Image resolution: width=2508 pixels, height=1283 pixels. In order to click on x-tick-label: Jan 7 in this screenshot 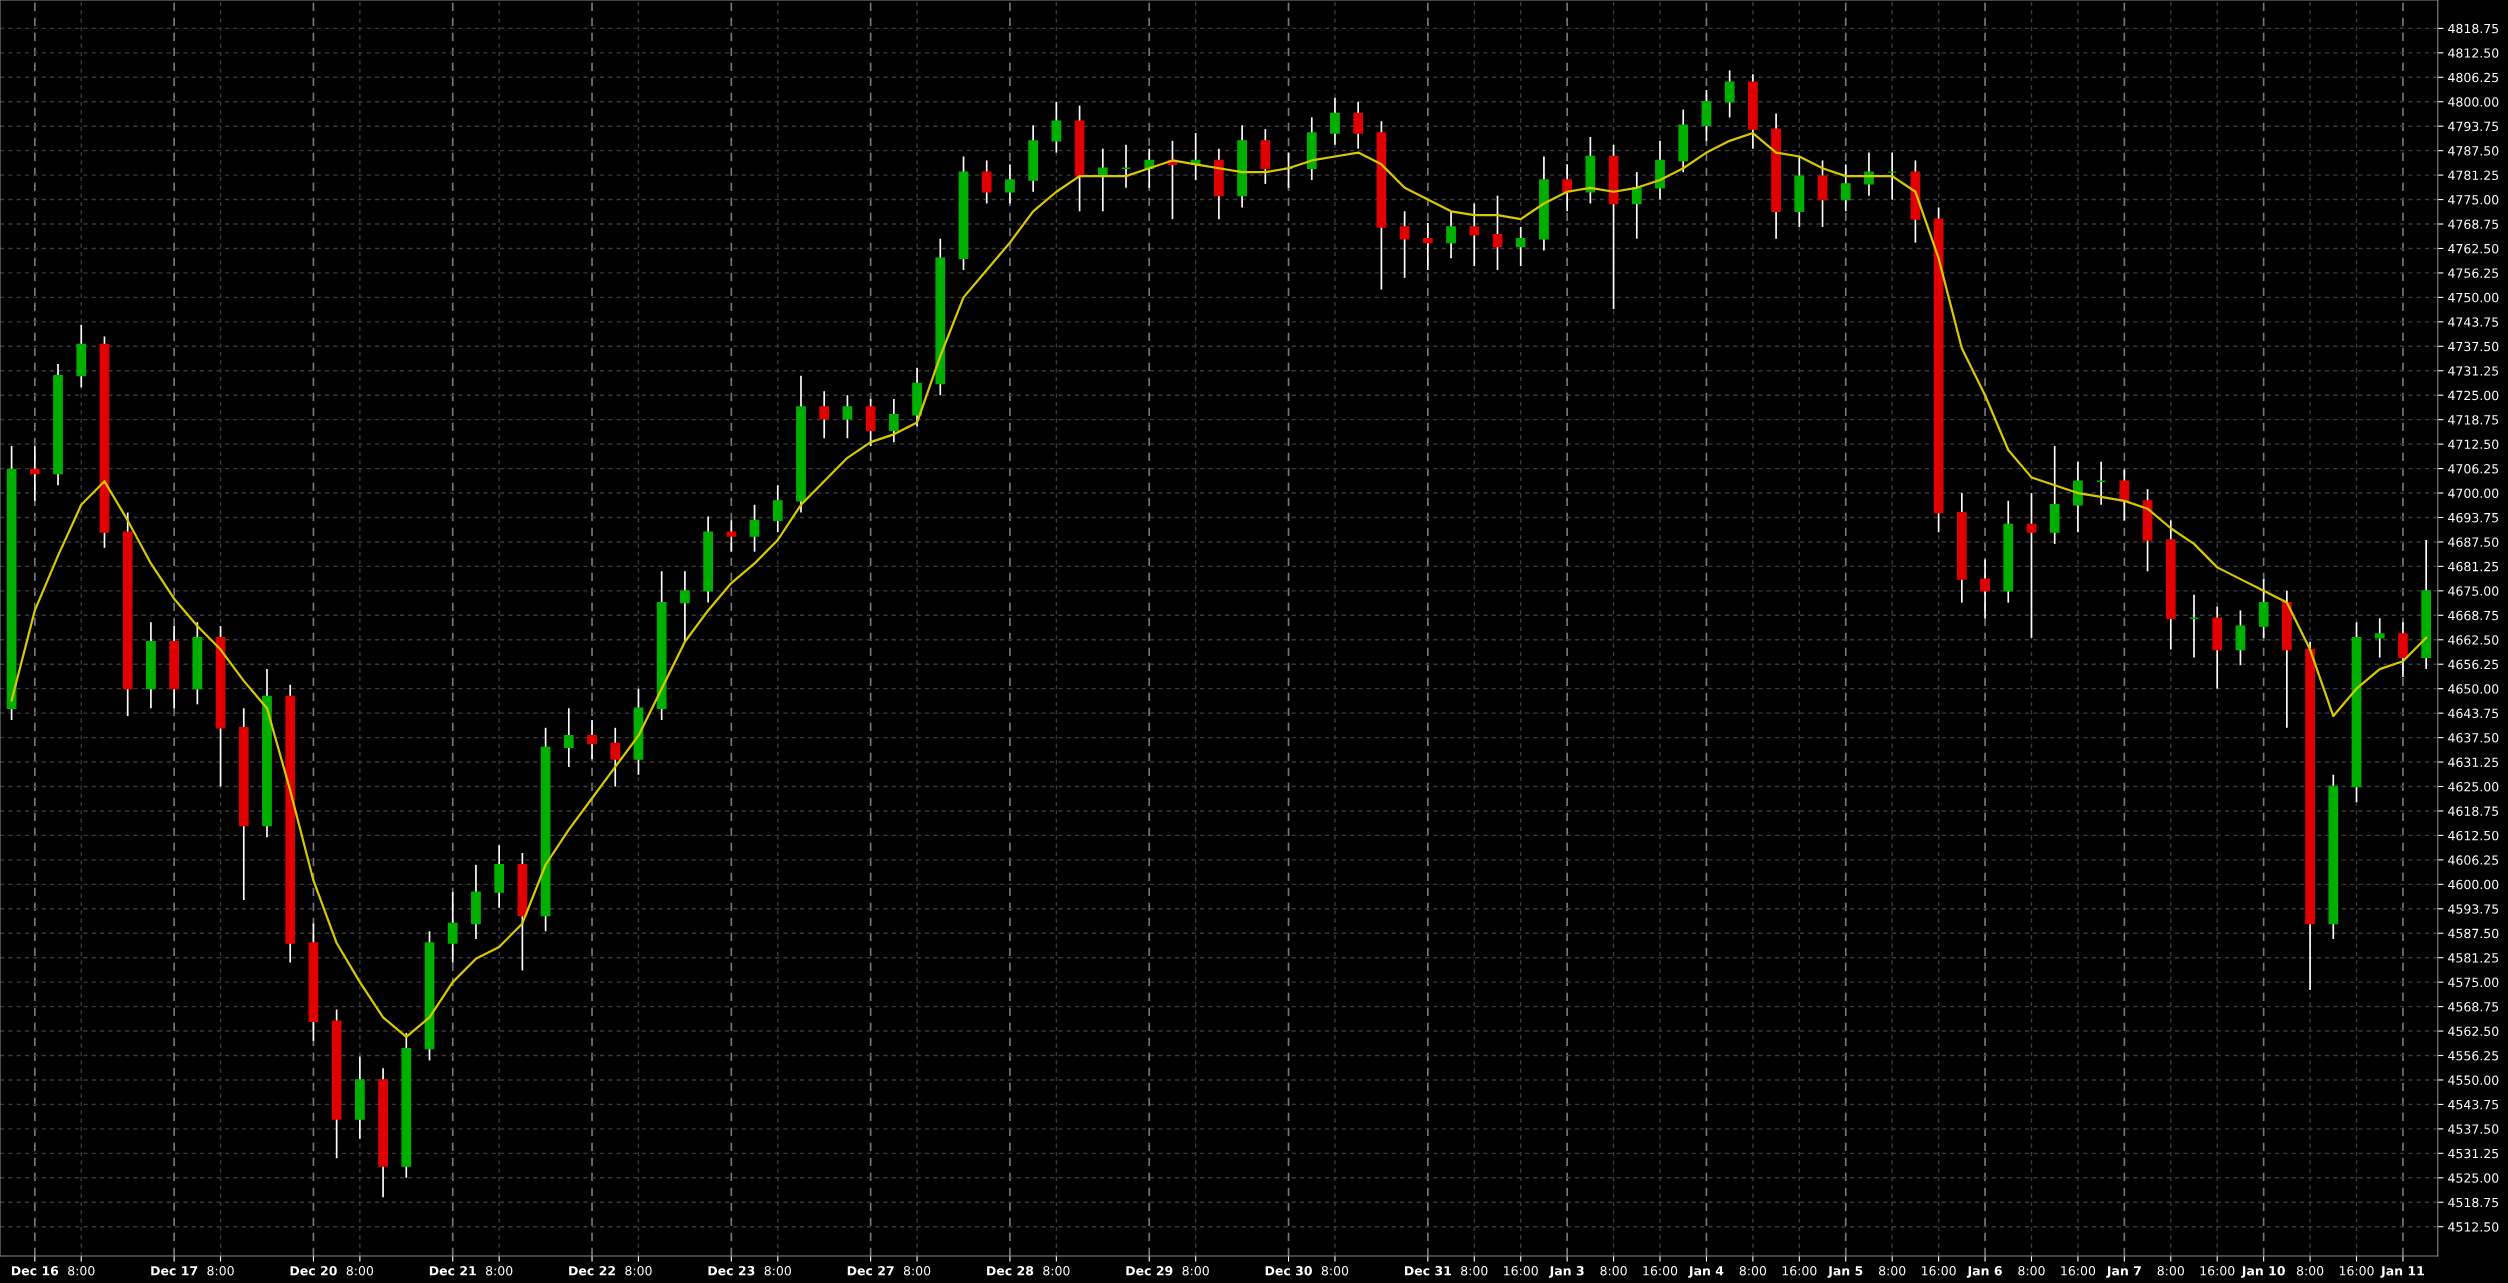, I will do `click(2123, 1272)`.